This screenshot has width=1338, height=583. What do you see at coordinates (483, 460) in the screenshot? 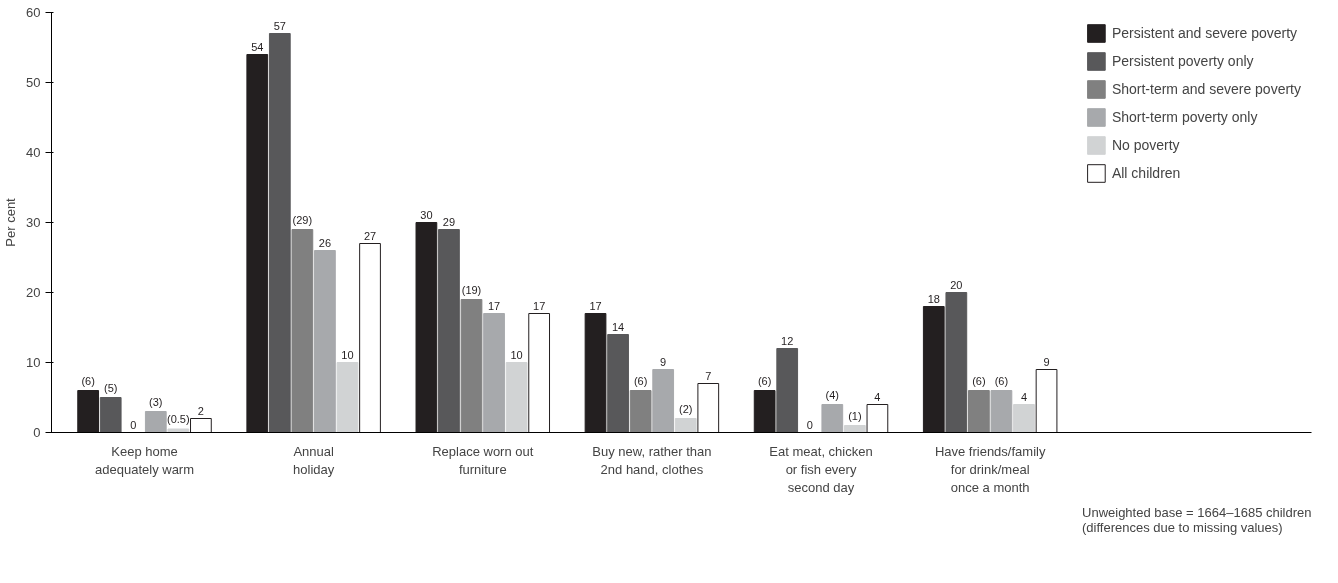
I see `x-tick-label: Replace worn out furniture` at bounding box center [483, 460].